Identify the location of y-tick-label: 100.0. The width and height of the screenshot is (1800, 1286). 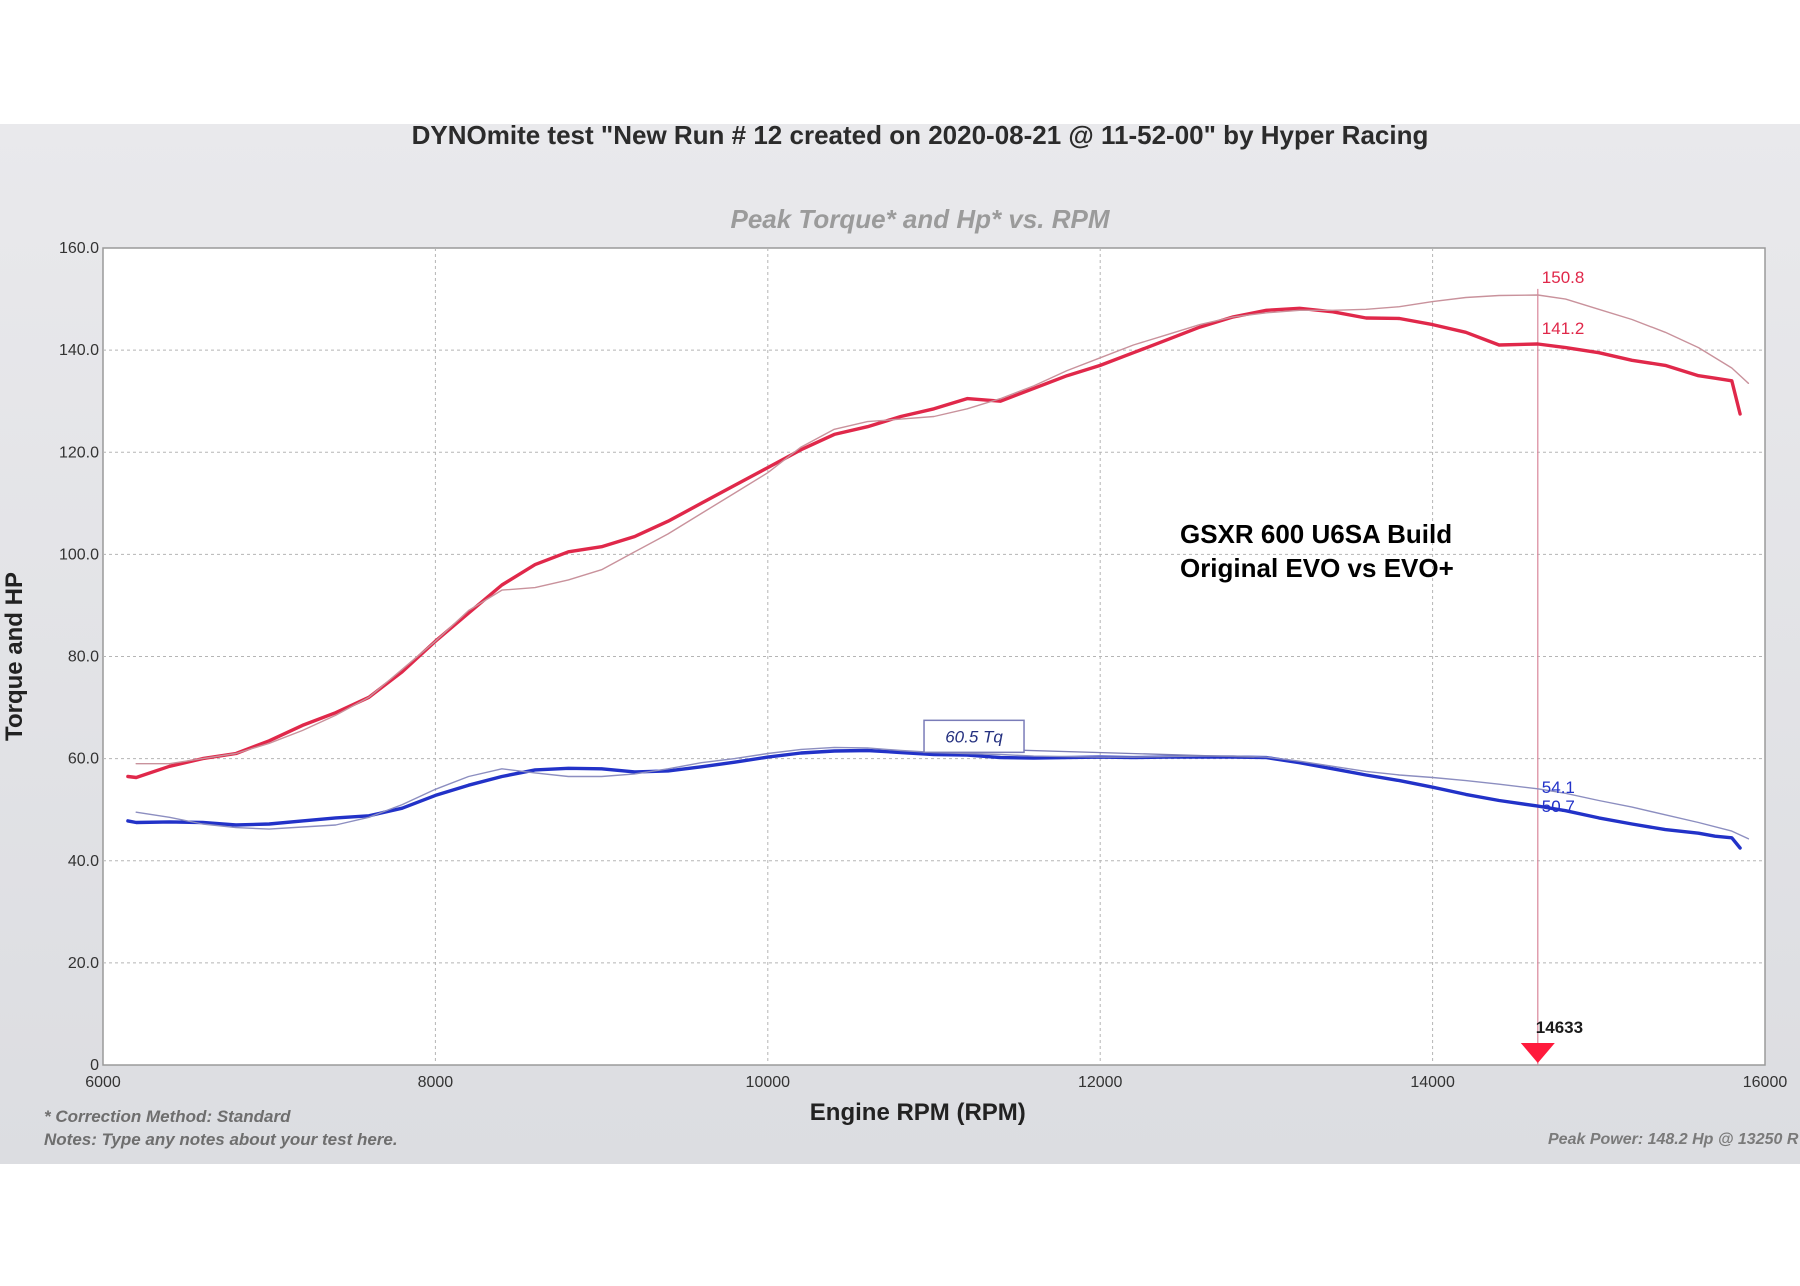
(79, 554).